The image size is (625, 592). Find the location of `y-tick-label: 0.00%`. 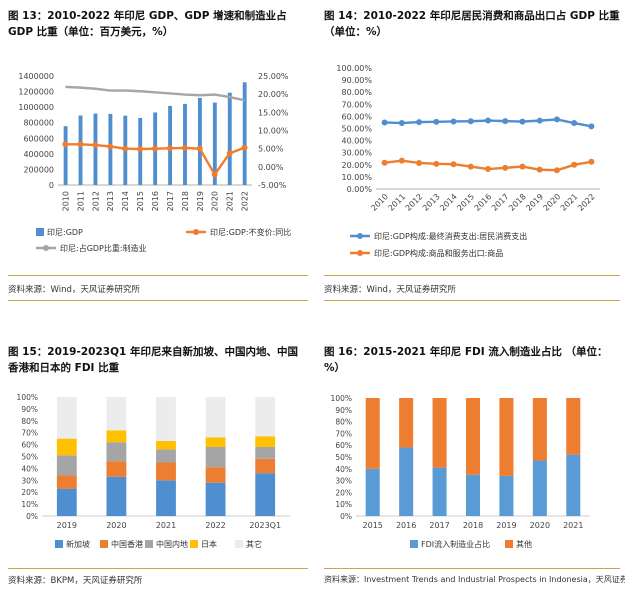

y-tick-label: 0.00% is located at coordinates (360, 189).